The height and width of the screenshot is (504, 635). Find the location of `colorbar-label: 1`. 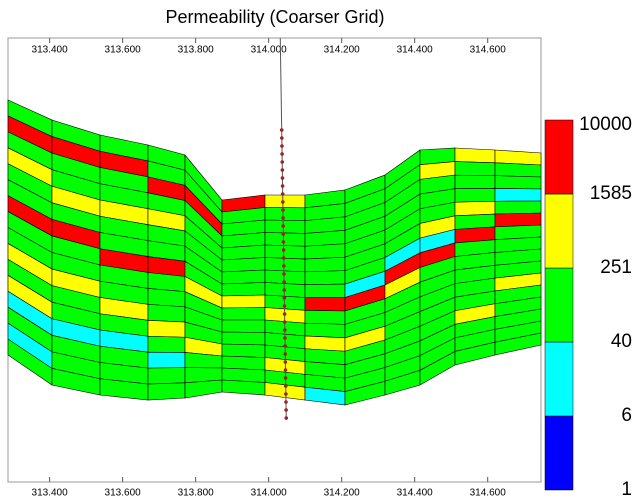

colorbar-label: 1 is located at coordinates (626, 489).